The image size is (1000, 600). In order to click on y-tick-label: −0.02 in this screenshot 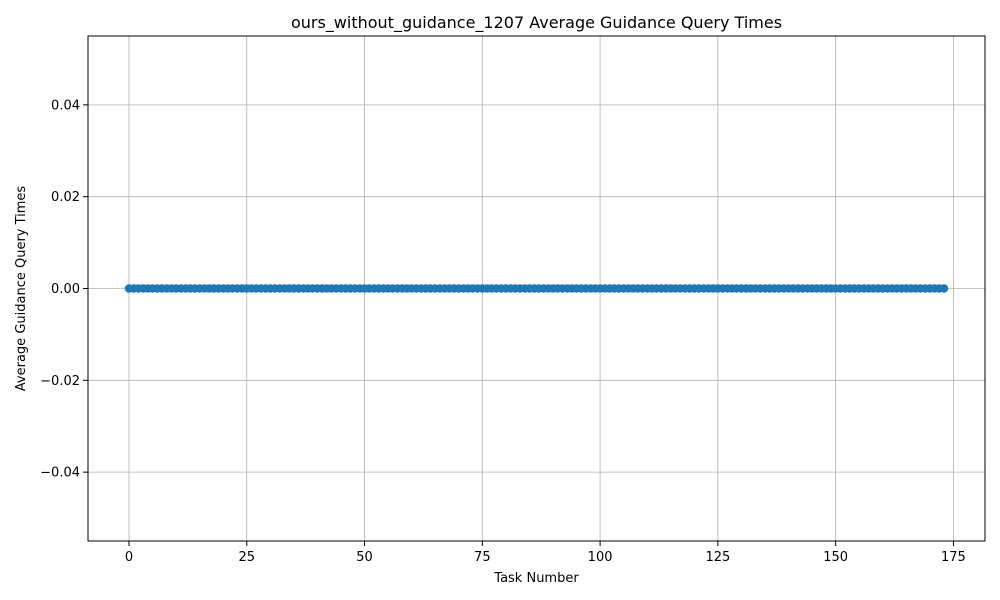, I will do `click(60, 381)`.